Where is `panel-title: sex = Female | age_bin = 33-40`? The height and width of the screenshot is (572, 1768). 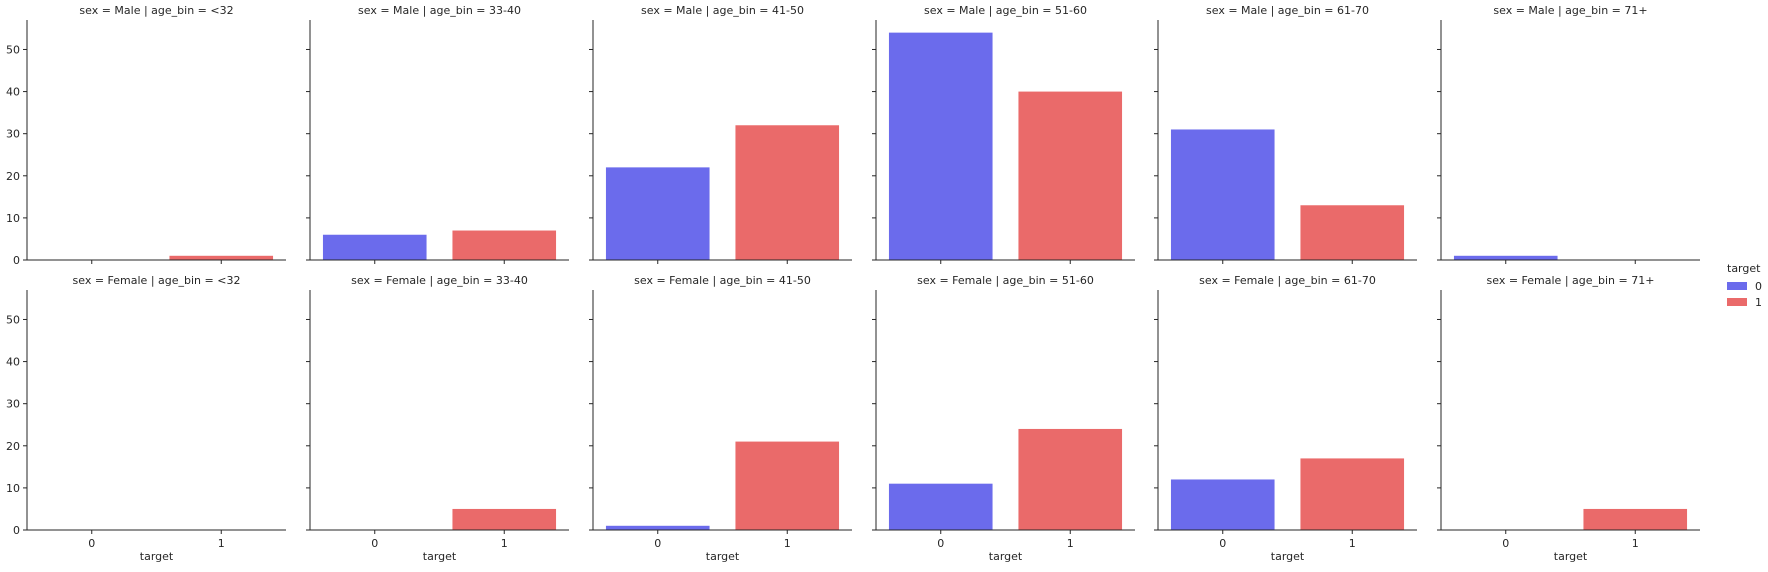
panel-title: sex = Female | age_bin = 33-40 is located at coordinates (439, 280).